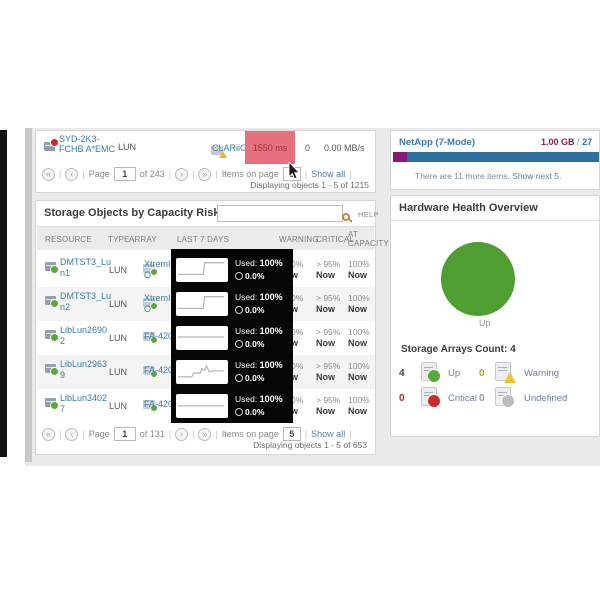 The width and height of the screenshot is (600, 600). What do you see at coordinates (255, 276) in the screenshot?
I see `free-value: 0.0%` at bounding box center [255, 276].